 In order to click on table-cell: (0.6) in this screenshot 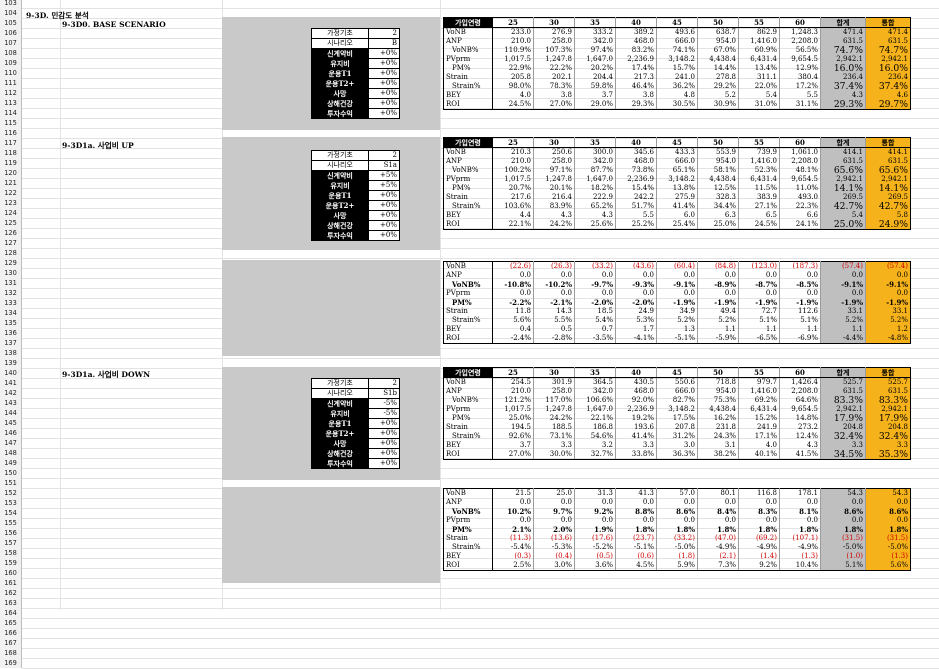, I will do `click(636, 556)`.